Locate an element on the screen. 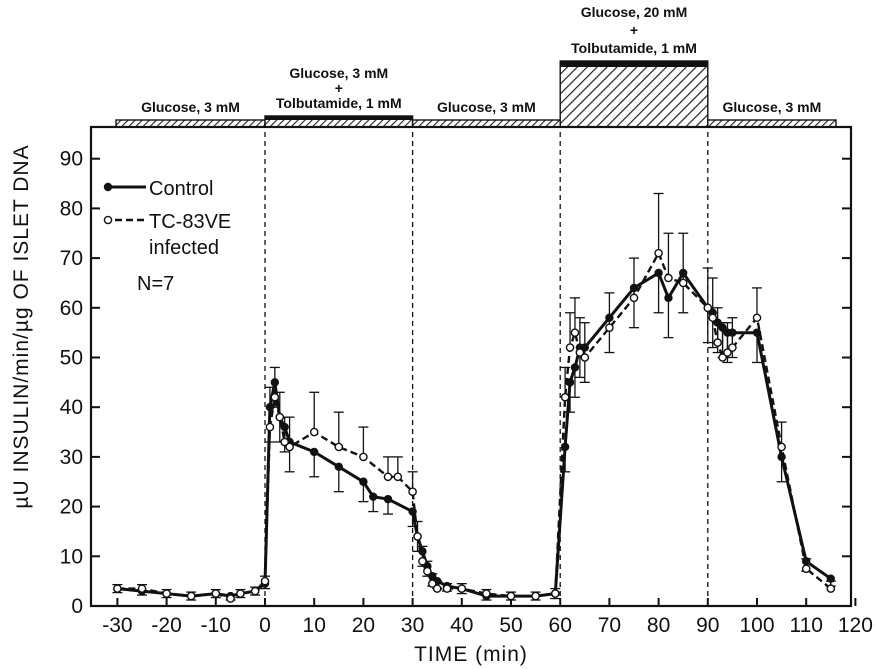  legend-infected-label-line2: infected is located at coordinates (184, 248).